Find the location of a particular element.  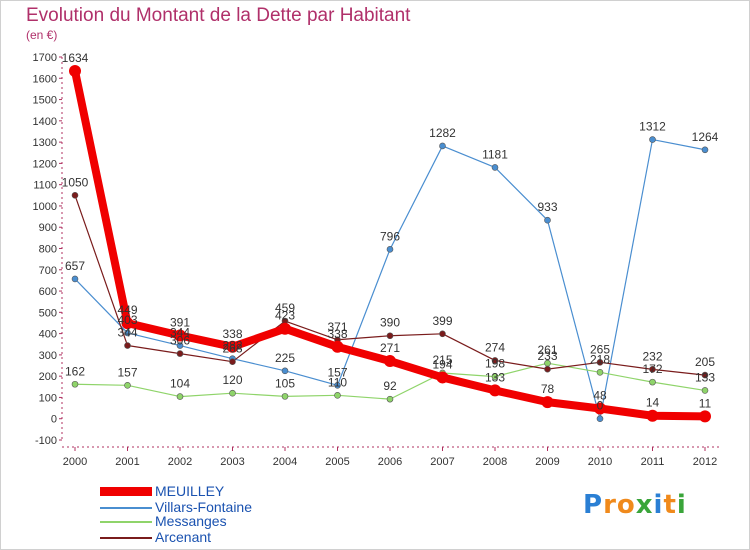

y-tick-label: 1000 is located at coordinates (45, 207).